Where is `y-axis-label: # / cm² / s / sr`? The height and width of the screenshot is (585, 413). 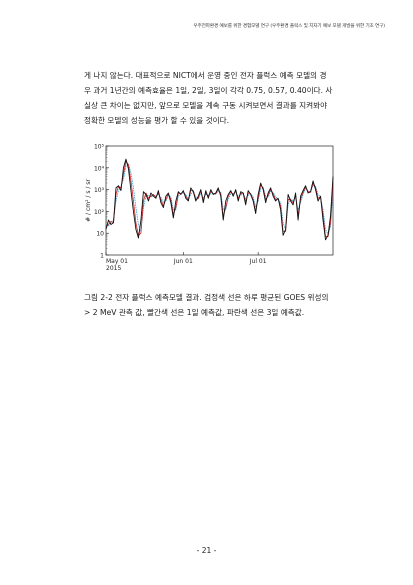 y-axis-label: # / cm² / s / sr is located at coordinates (88, 200).